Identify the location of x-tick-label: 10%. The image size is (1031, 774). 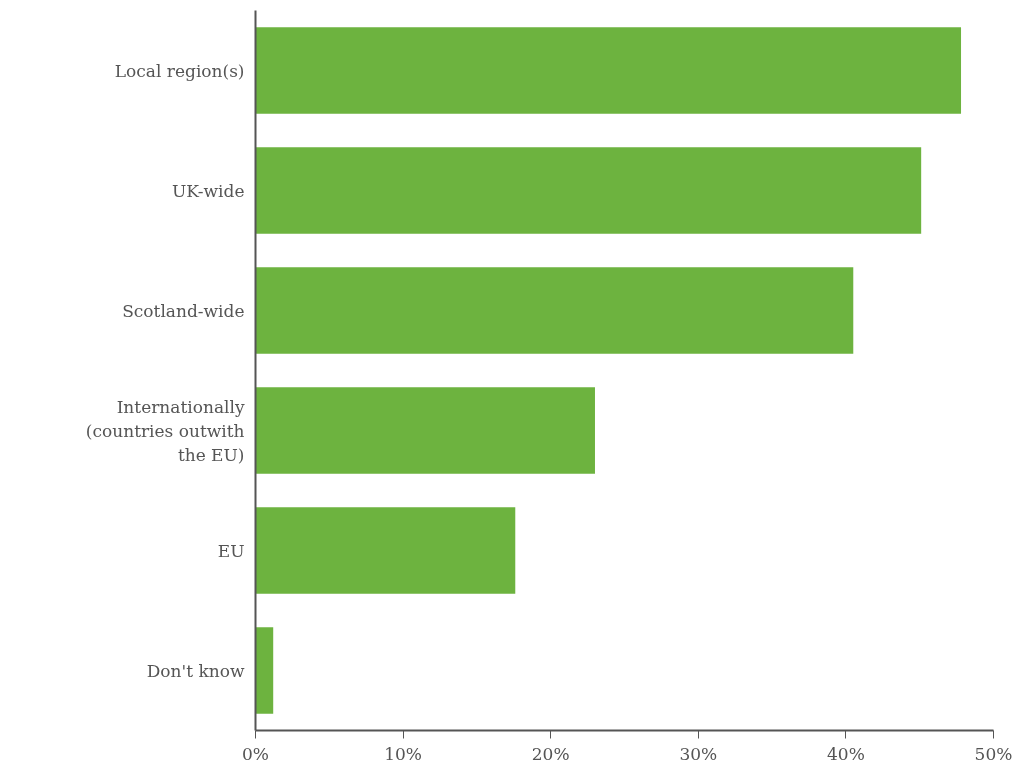
(403, 753).